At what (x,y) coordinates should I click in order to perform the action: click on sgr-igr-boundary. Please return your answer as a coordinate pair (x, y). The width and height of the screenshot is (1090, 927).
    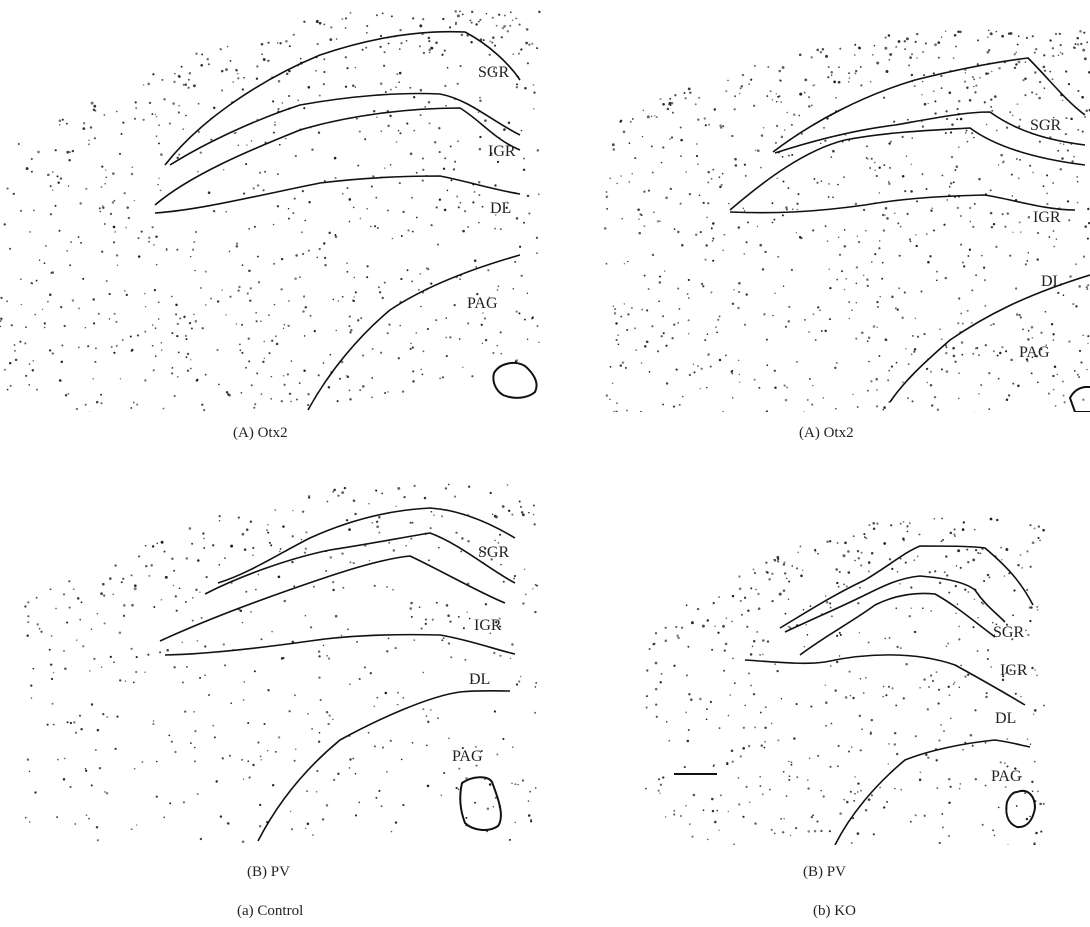
    Looking at the image, I should click on (895, 604).